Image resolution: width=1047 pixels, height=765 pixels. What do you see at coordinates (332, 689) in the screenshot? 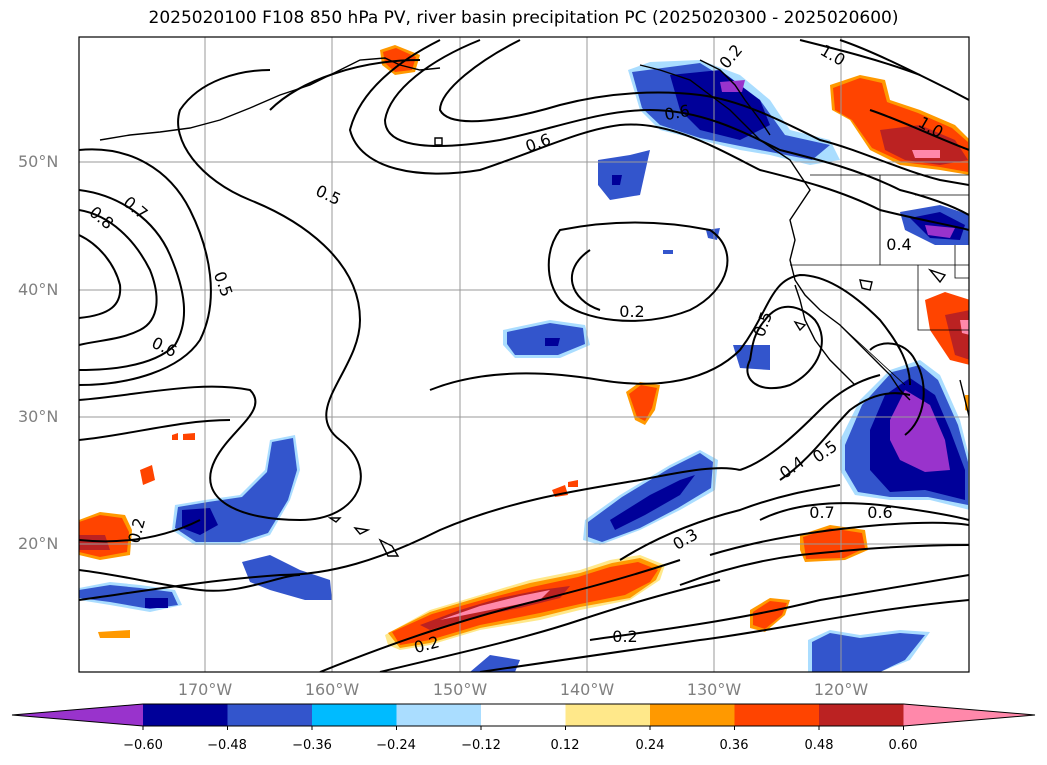
I see `lon-label-160w: 160°W` at bounding box center [332, 689].